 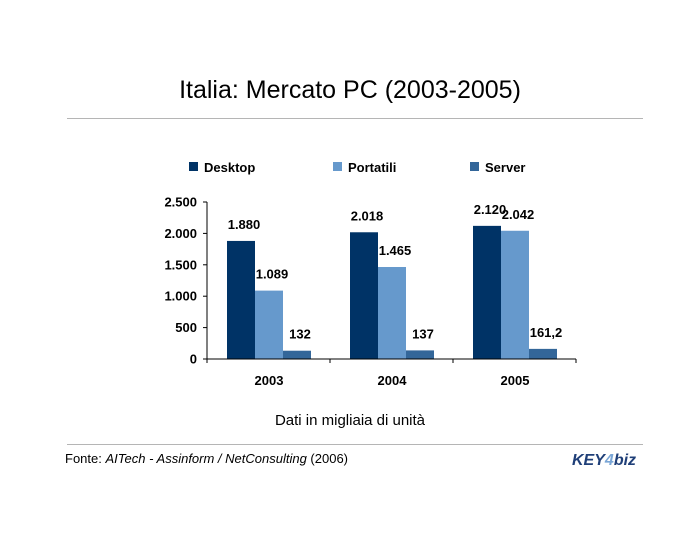 What do you see at coordinates (85, 458) in the screenshot?
I see `source-prefix: Fonte:` at bounding box center [85, 458].